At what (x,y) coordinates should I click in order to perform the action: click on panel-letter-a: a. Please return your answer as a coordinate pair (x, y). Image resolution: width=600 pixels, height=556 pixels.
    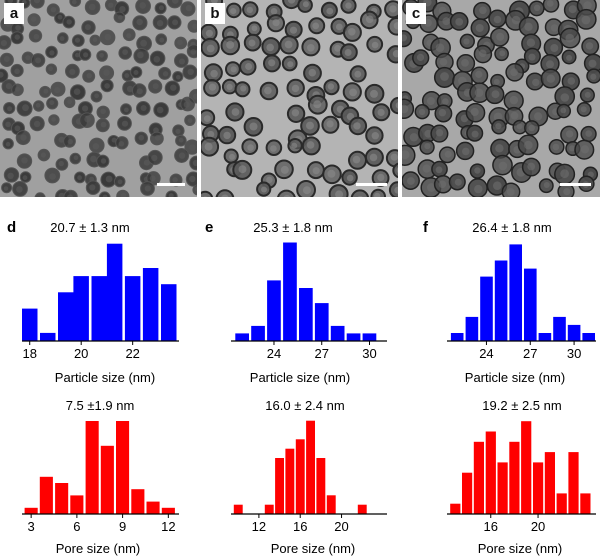
    Looking at the image, I should click on (14, 13).